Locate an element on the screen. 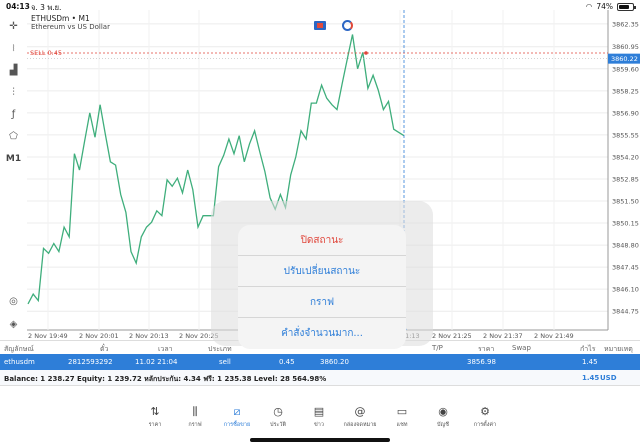 The image size is (640, 447). close-position-menu-item: ปิดสถานะ is located at coordinates (322, 240).